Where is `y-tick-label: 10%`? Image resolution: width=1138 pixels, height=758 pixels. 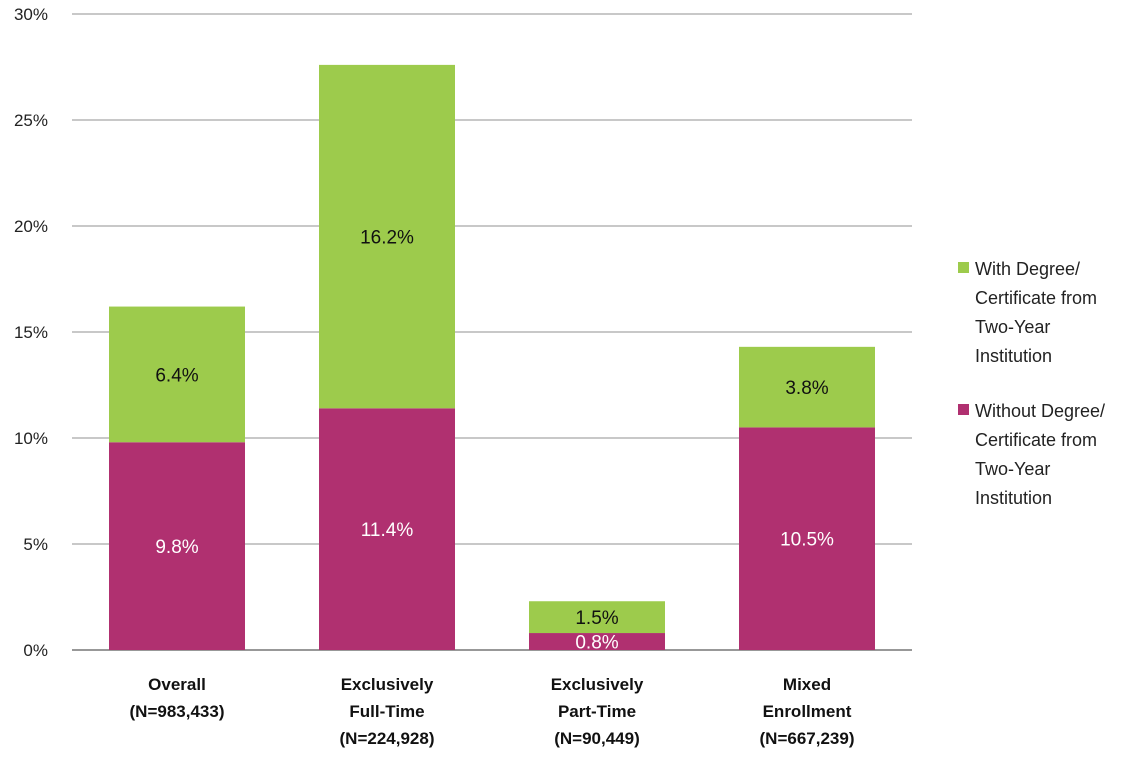
y-tick-label: 10% is located at coordinates (31, 438).